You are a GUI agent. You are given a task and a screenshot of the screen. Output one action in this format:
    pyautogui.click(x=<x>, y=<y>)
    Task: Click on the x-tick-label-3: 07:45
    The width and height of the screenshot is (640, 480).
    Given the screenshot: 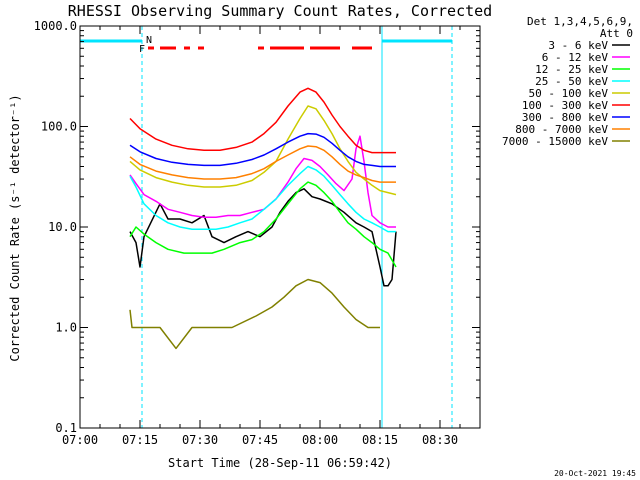 What is the action you would take?
    pyautogui.click(x=260, y=440)
    